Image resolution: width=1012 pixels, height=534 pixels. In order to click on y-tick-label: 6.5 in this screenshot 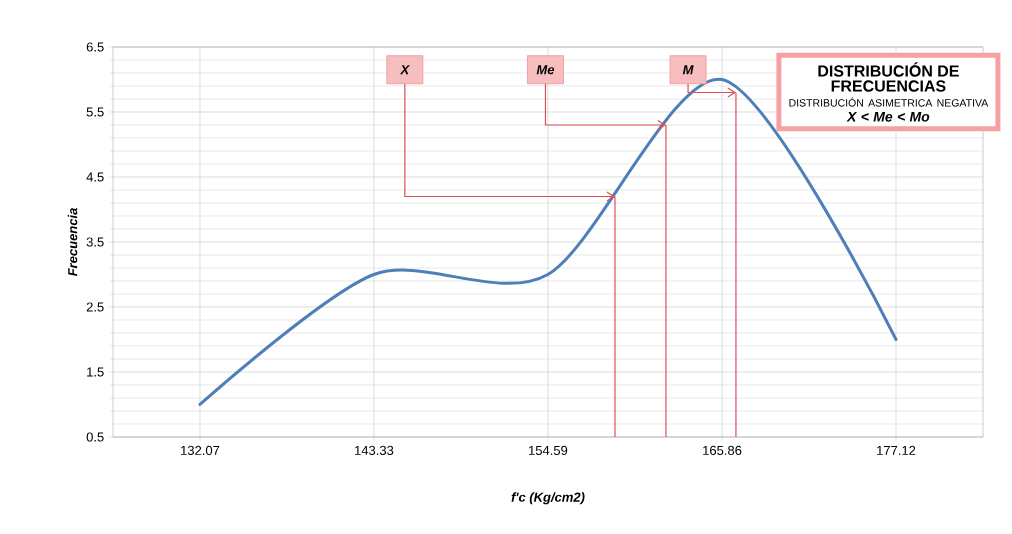, I will do `click(95, 47)`.